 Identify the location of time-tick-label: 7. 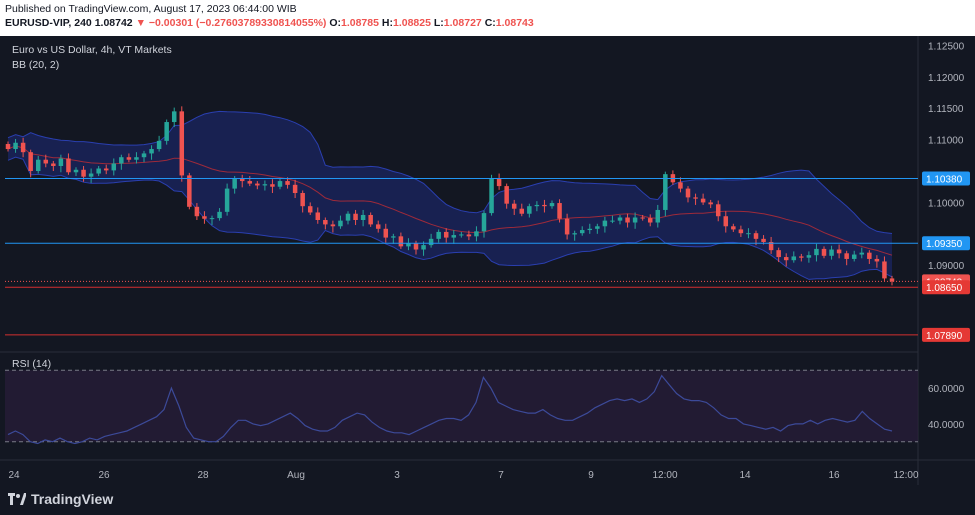
(501, 475).